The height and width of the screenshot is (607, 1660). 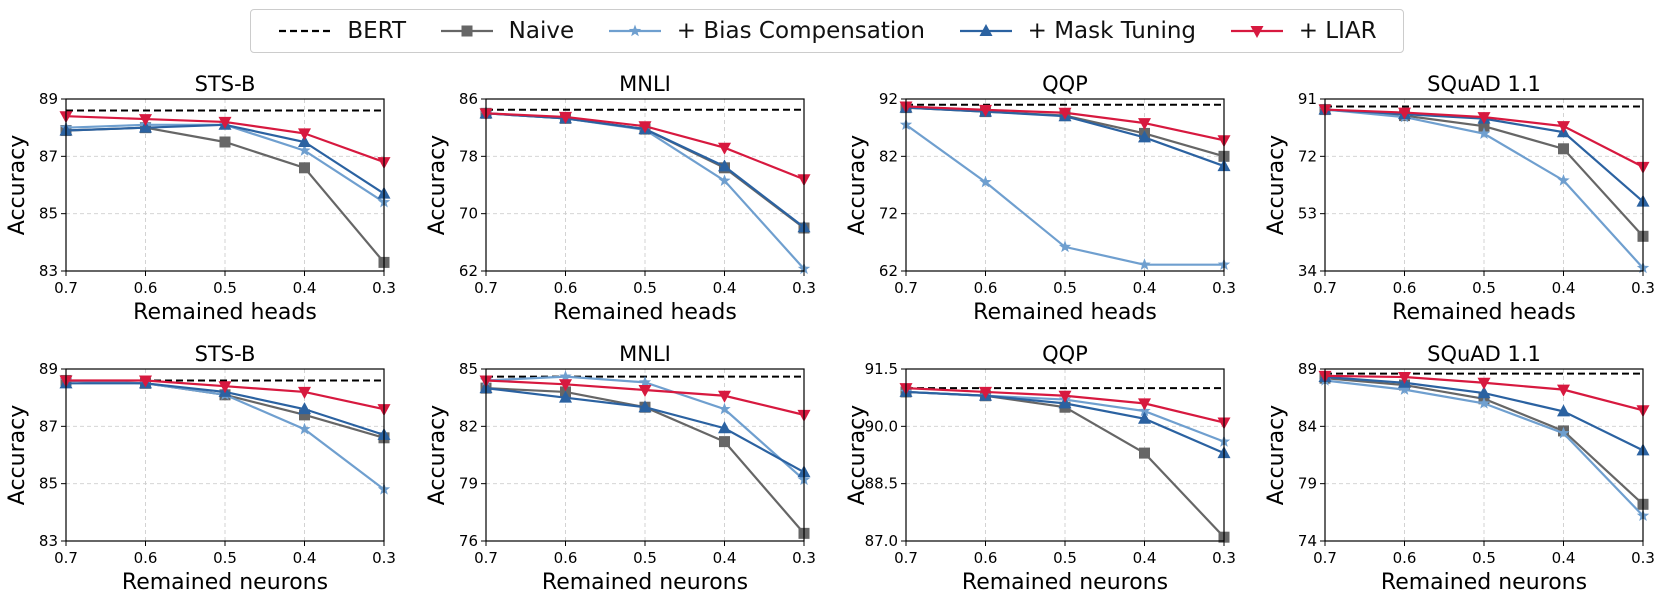 What do you see at coordinates (48, 271) in the screenshot?
I see `y-tick-label: 83` at bounding box center [48, 271].